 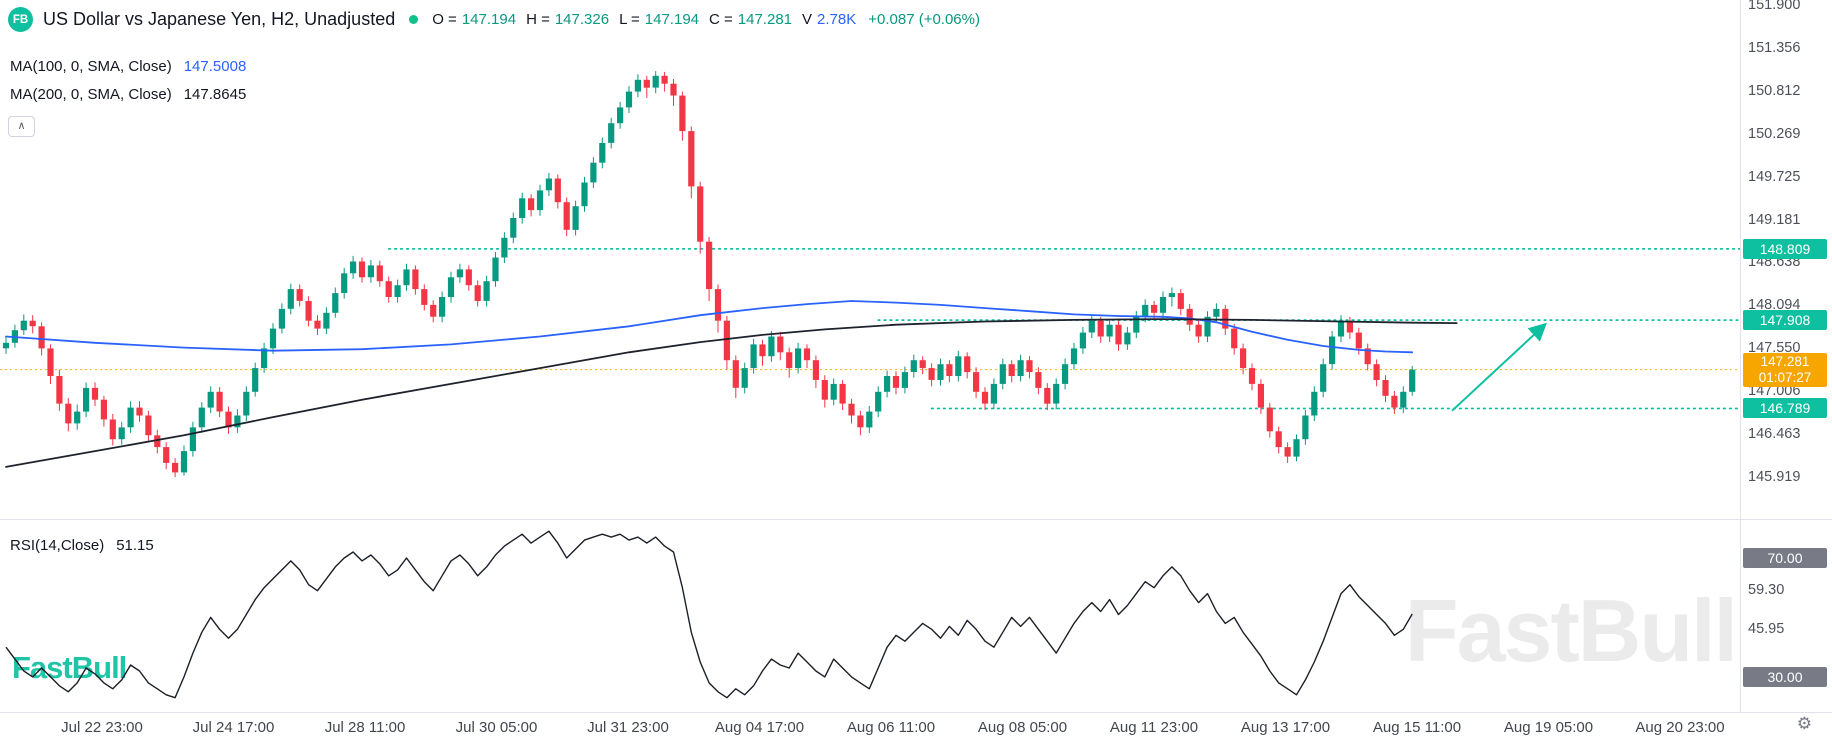 What do you see at coordinates (751, 19) in the screenshot?
I see `close-value: C = 147.281` at bounding box center [751, 19].